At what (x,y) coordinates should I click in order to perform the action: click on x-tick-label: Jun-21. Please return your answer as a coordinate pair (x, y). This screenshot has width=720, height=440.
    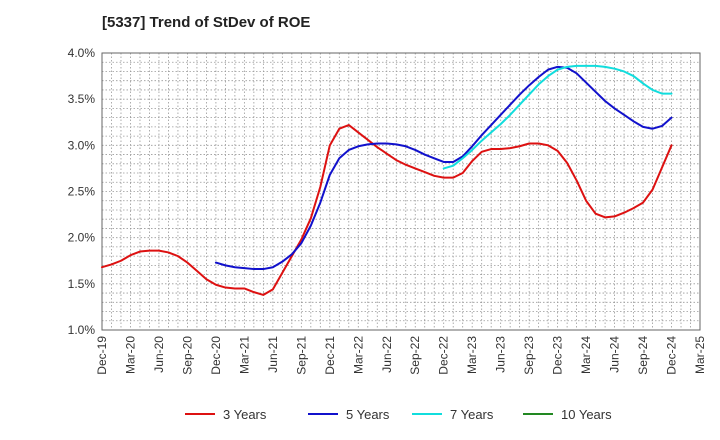
    Looking at the image, I should click on (273, 354).